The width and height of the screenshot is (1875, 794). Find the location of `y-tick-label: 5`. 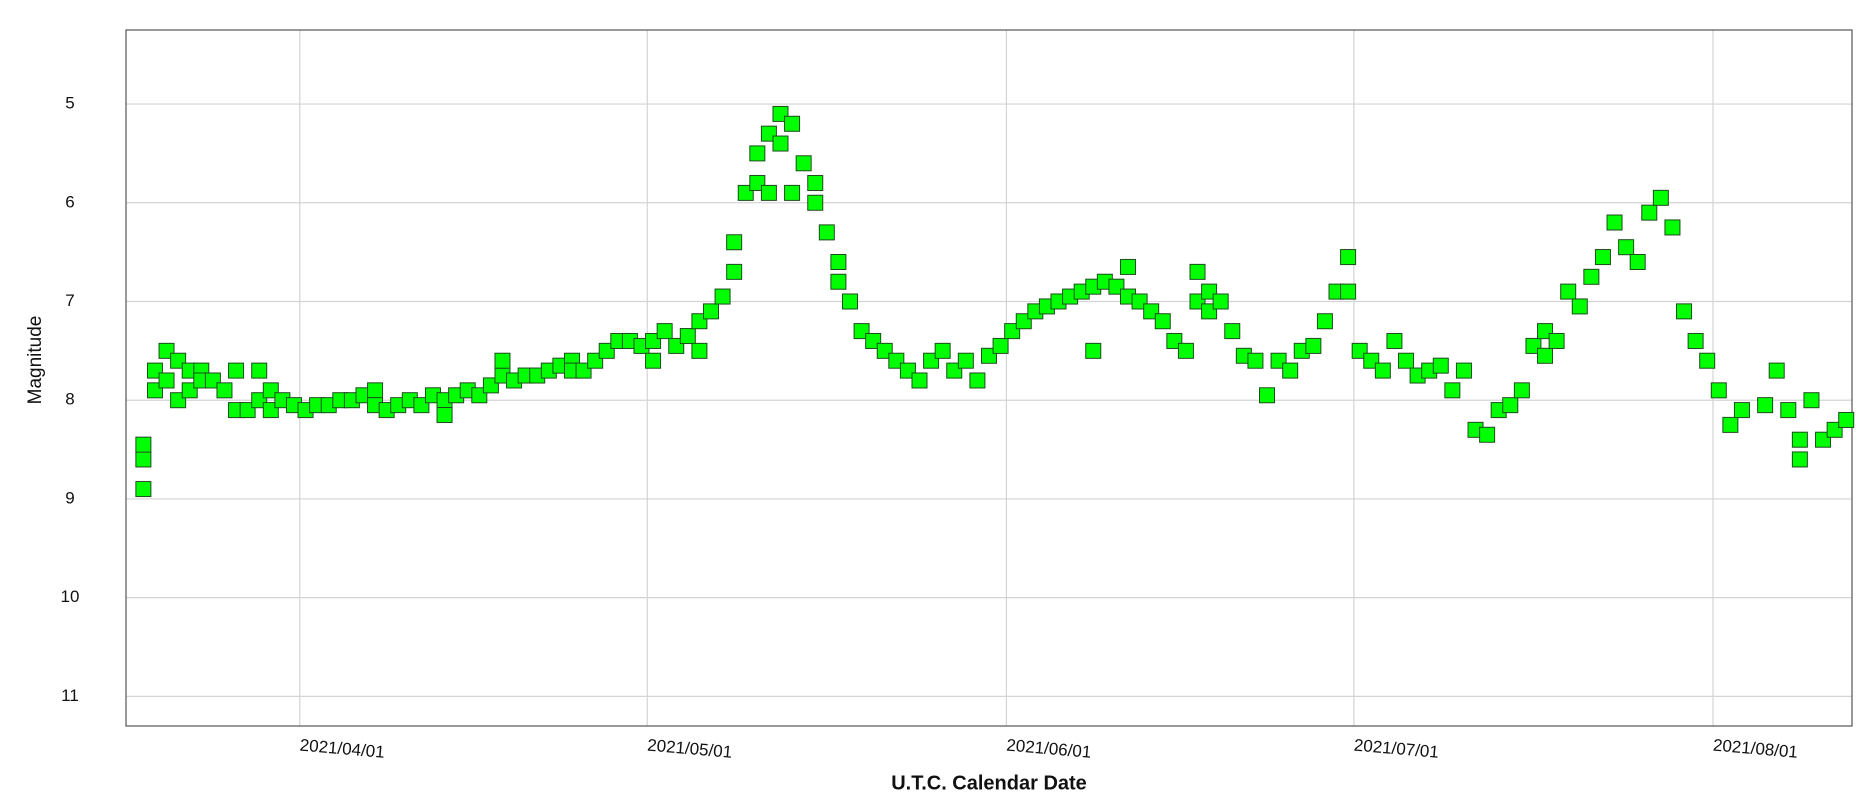

y-tick-label: 5 is located at coordinates (69, 103).